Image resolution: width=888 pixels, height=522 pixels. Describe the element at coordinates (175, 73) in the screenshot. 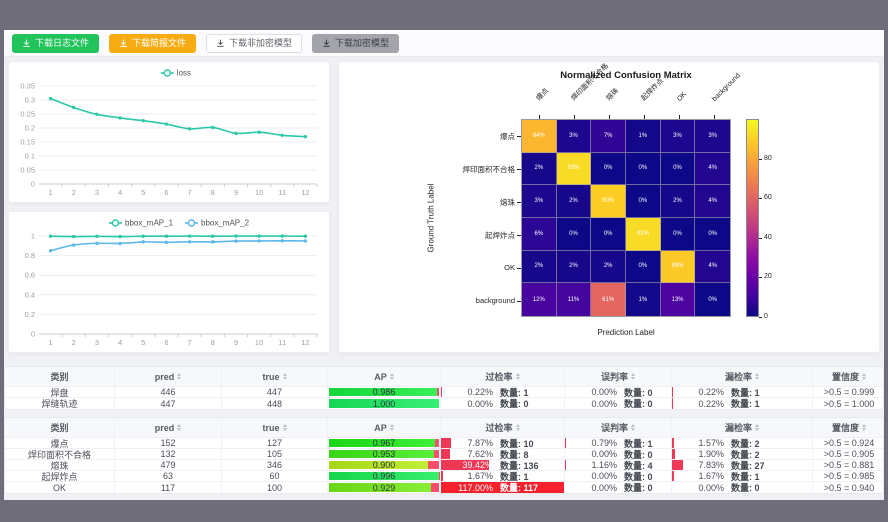

I see `legend-item-loss: loss` at that location.